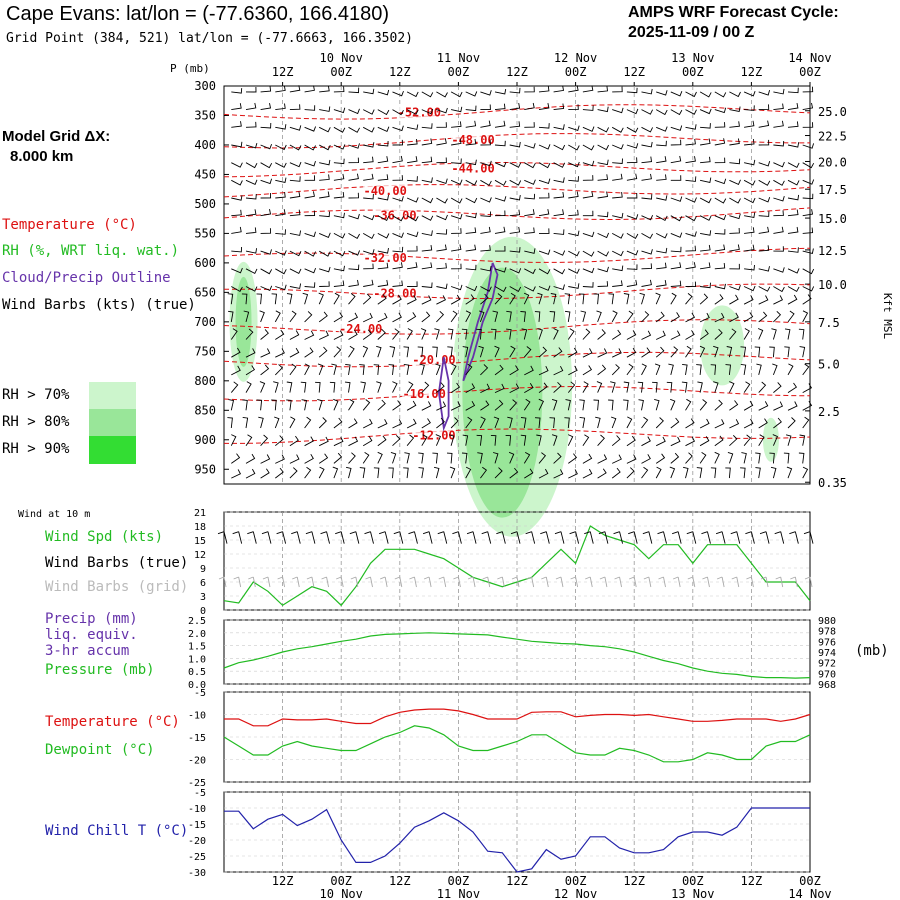 The image size is (900, 900). Describe the element at coordinates (832, 190) in the screenshot. I see `cs-height-tick-3: 17.5` at that location.